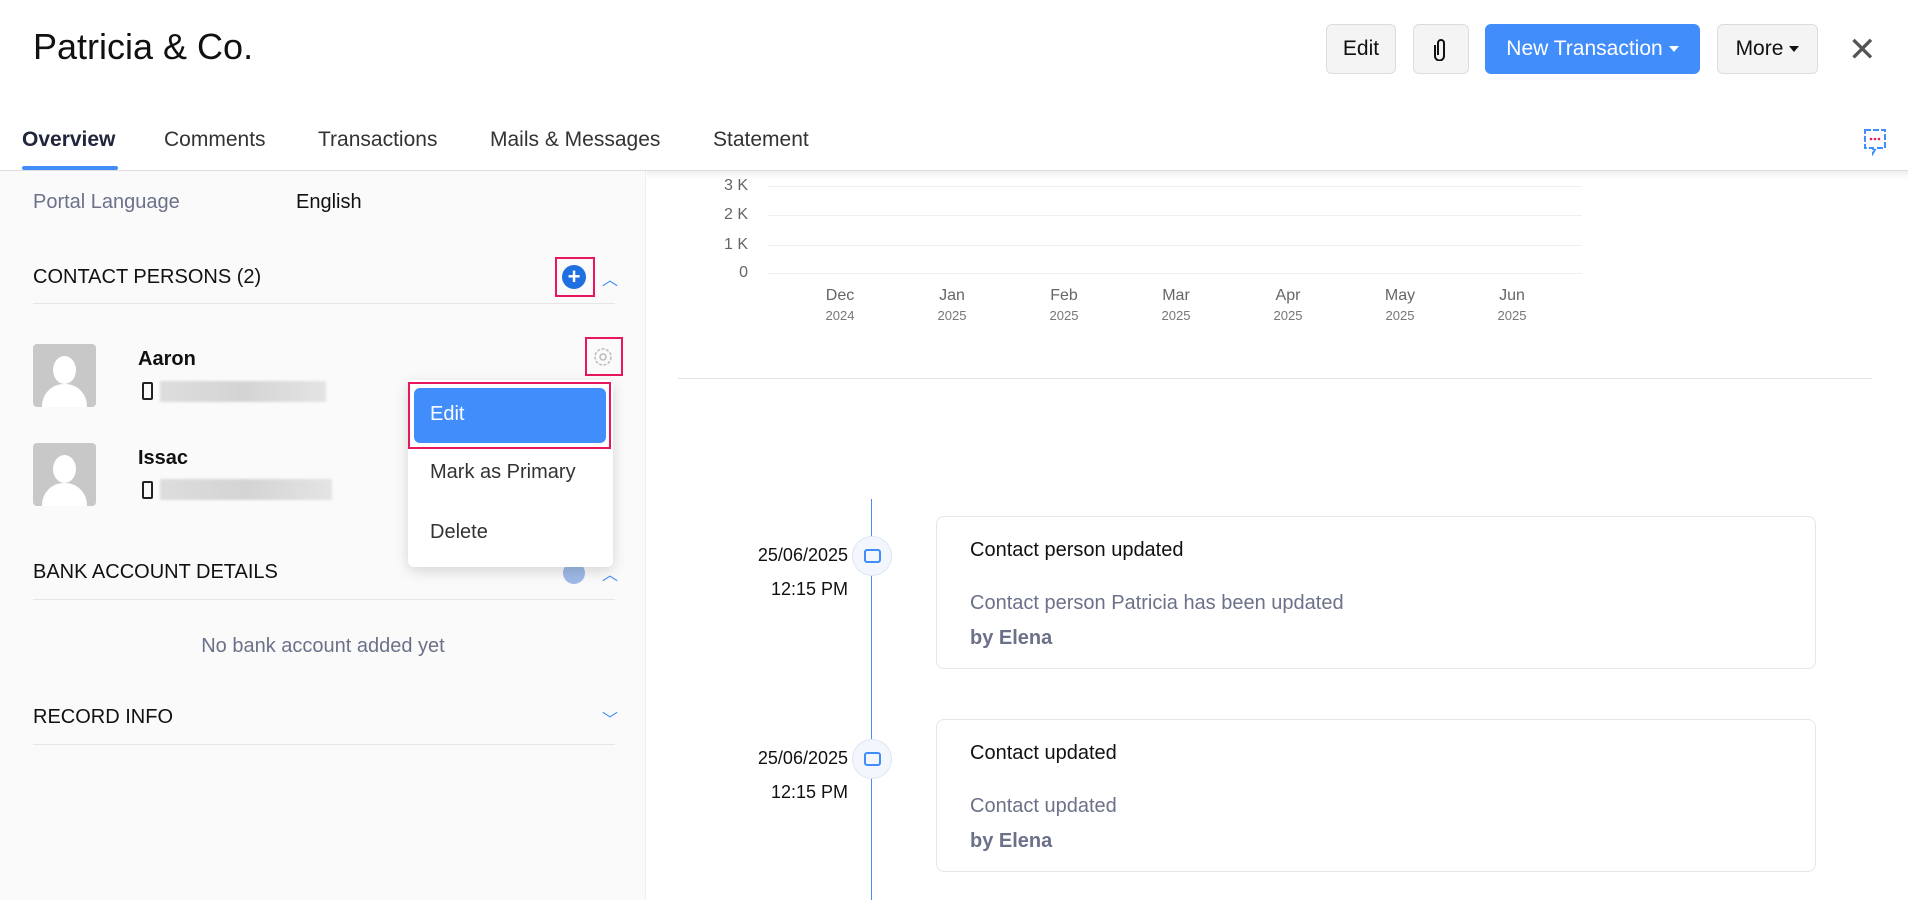 The image size is (1908, 900). I want to click on x-tick-month: Mar, so click(1176, 295).